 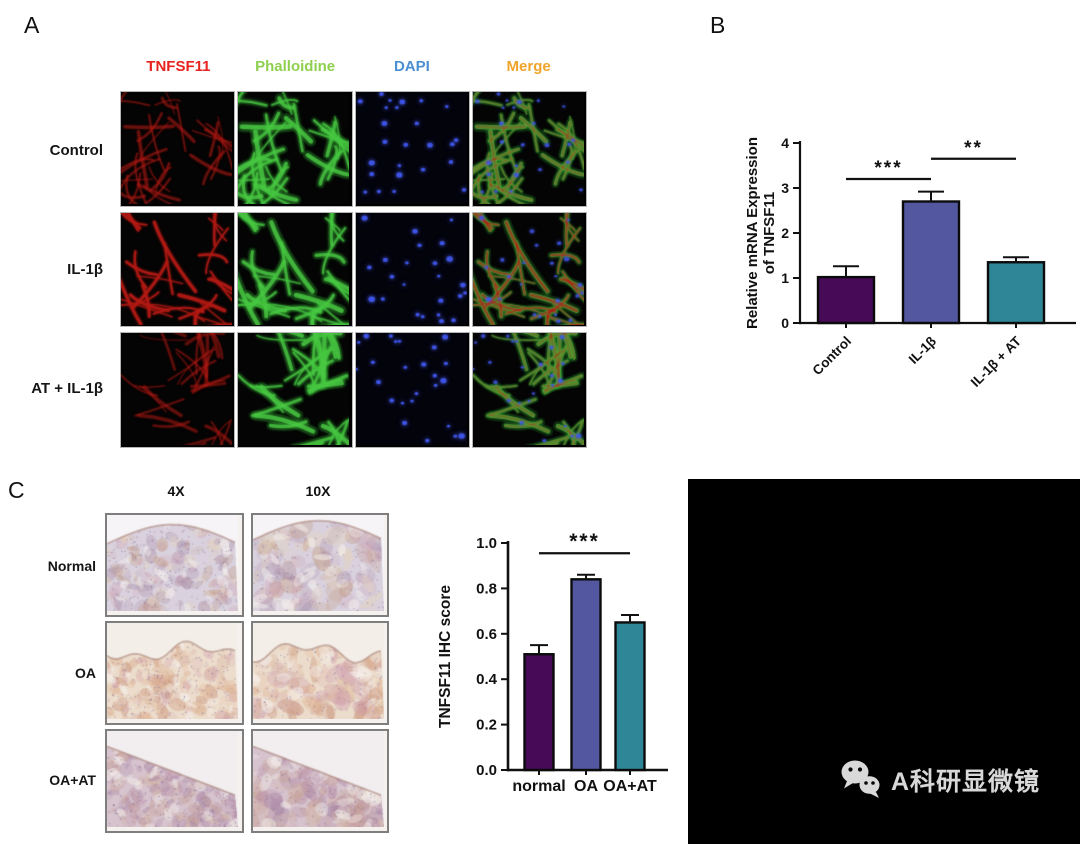 What do you see at coordinates (318, 491) in the screenshot?
I see `magnification-10x: 10X` at bounding box center [318, 491].